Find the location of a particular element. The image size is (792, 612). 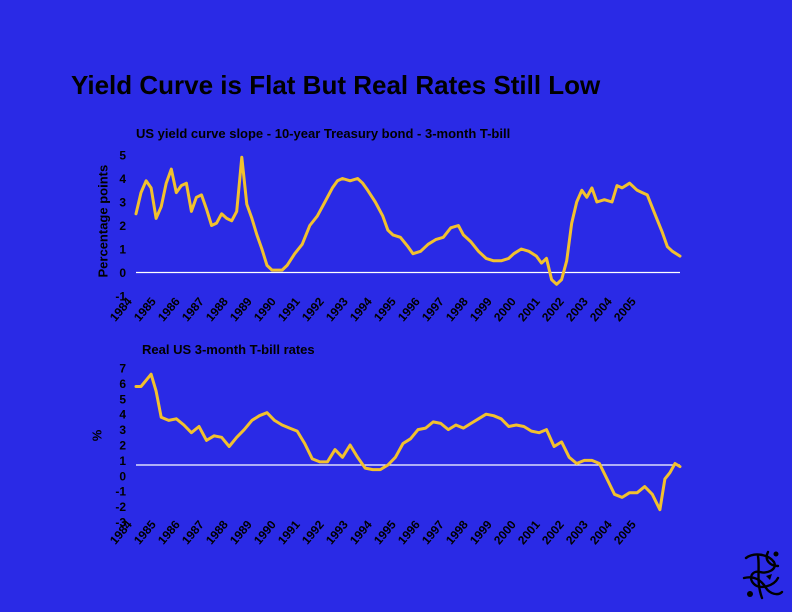

bottom-chart-xtick-label: 1998 is located at coordinates (457, 532).